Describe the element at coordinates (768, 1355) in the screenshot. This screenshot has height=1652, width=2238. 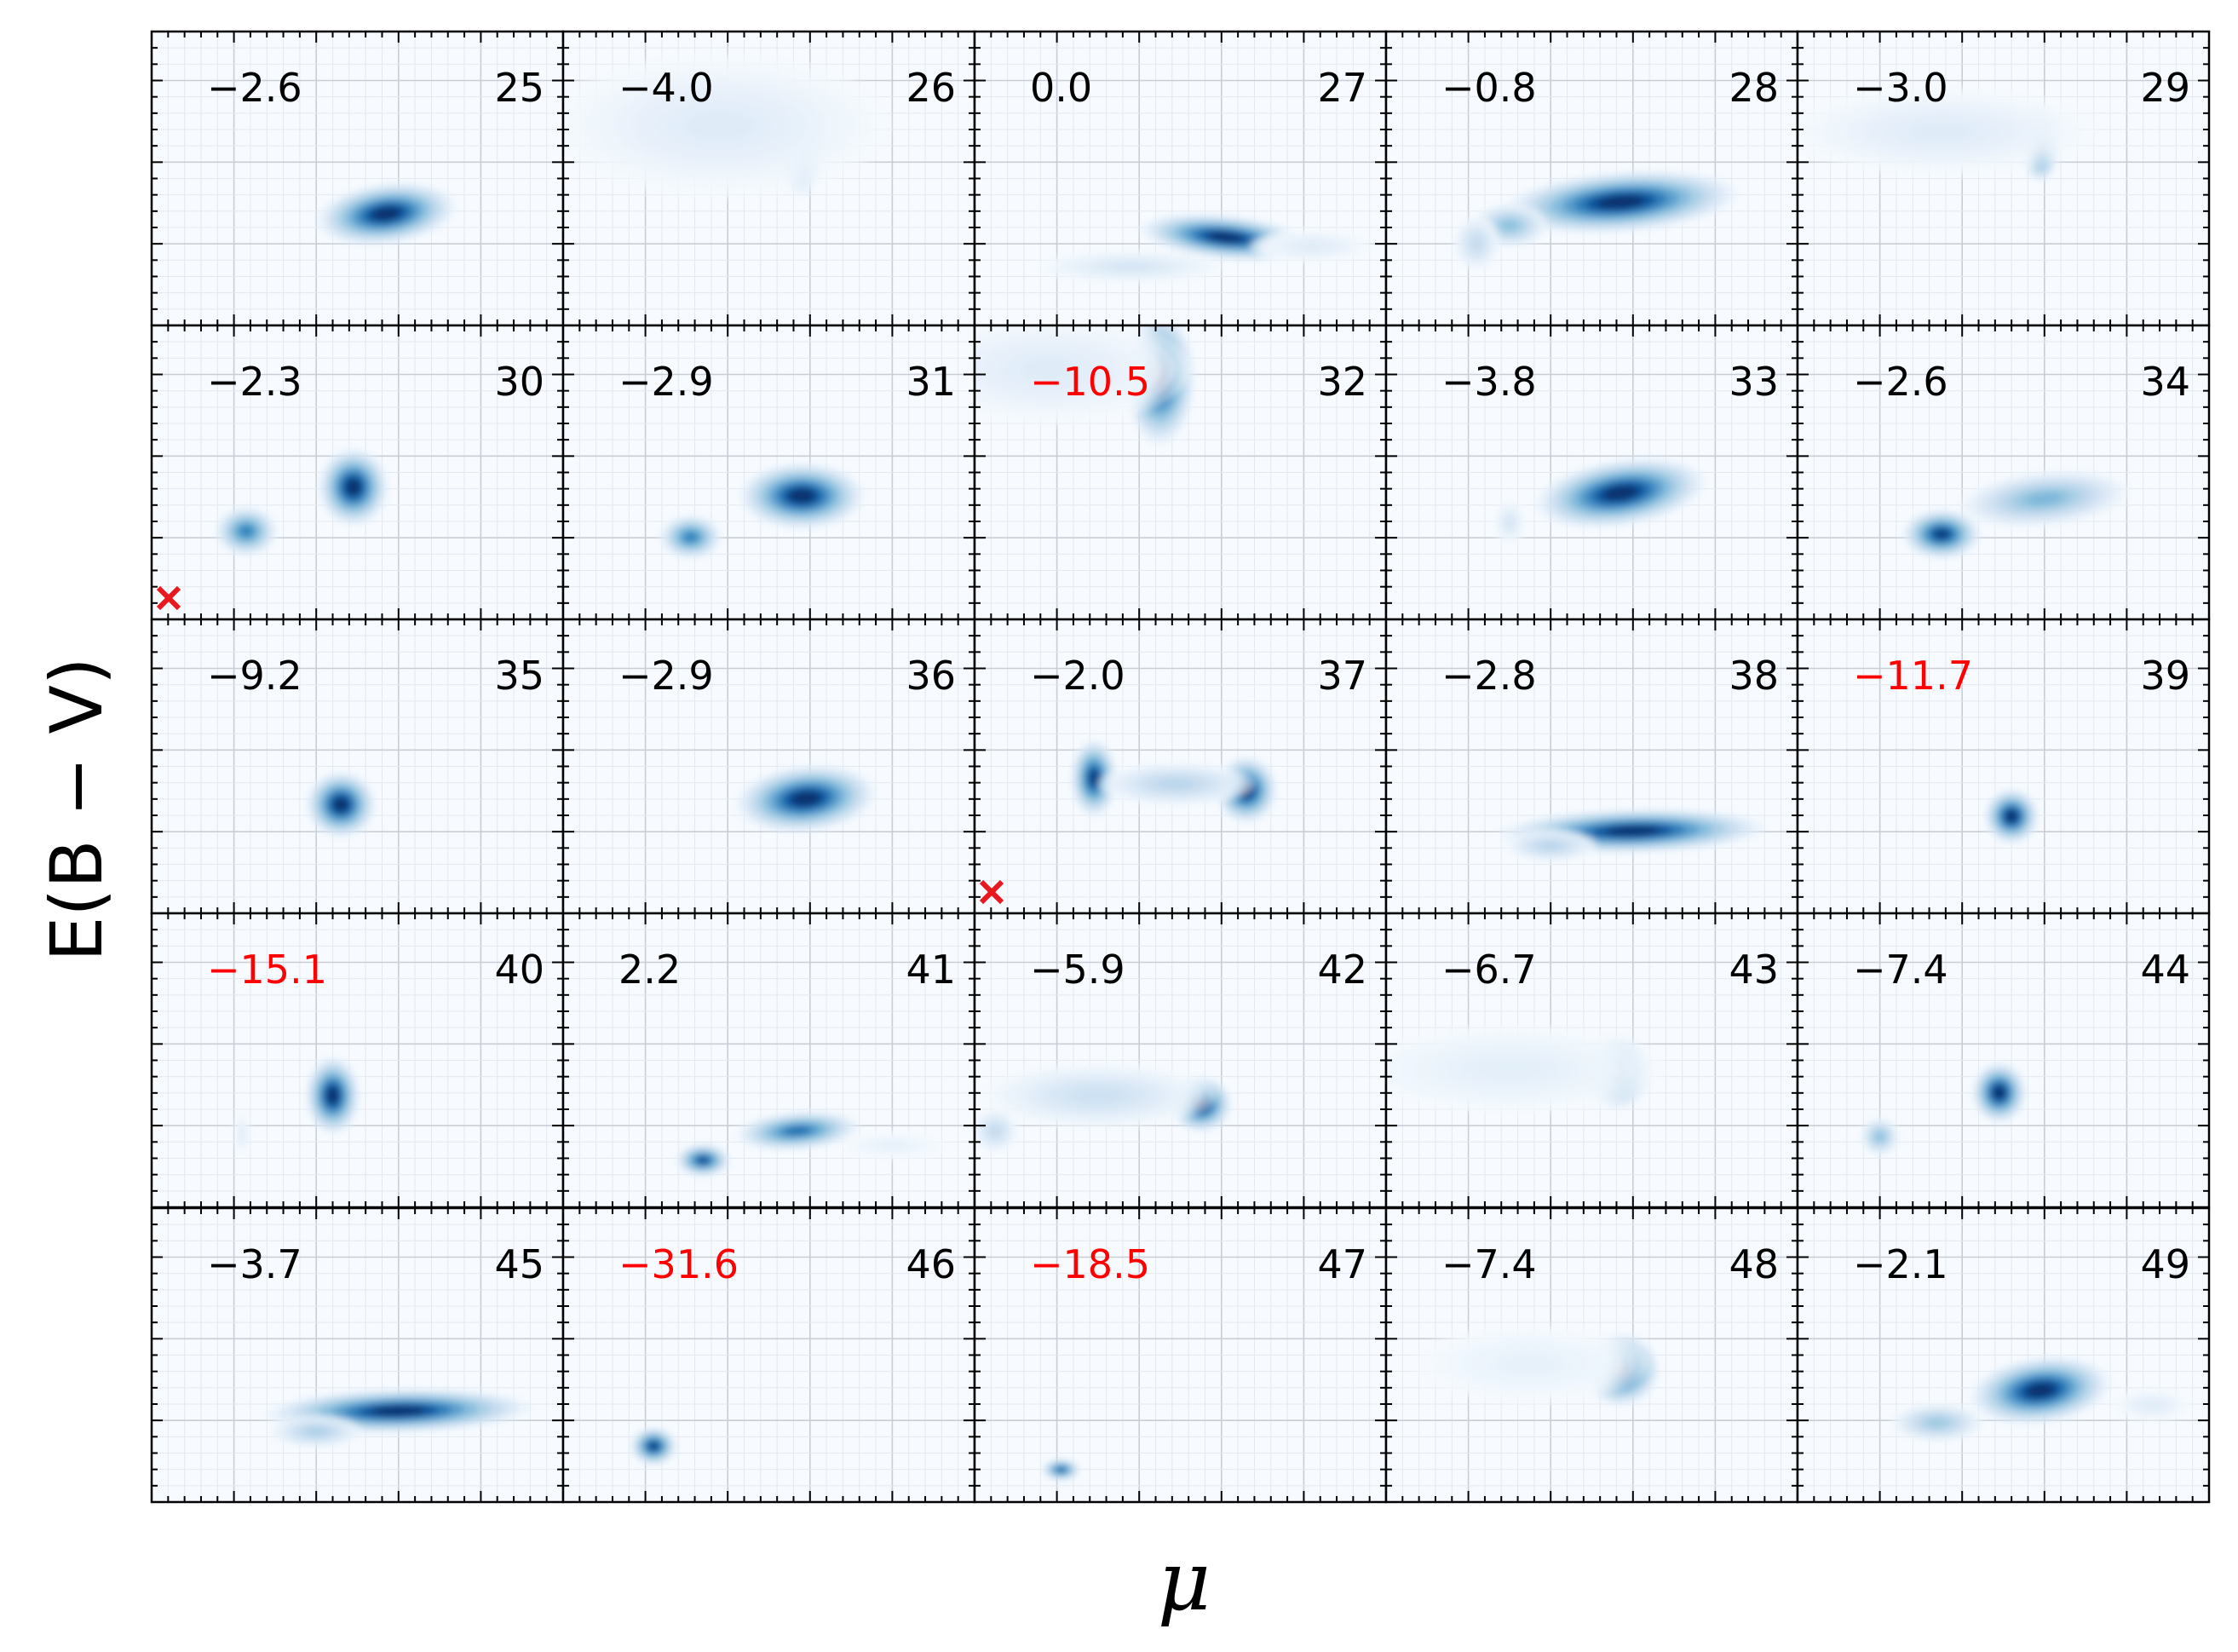
I see `panel-46: −31.6 46` at that location.